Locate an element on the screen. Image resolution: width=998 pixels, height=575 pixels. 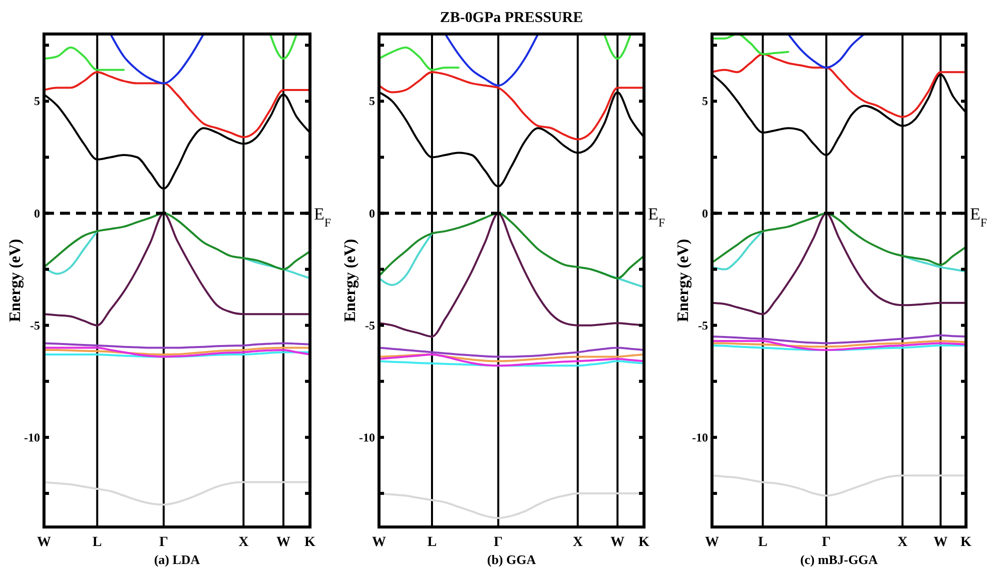
x-axis-title: (b) GGA is located at coordinates (511, 559).